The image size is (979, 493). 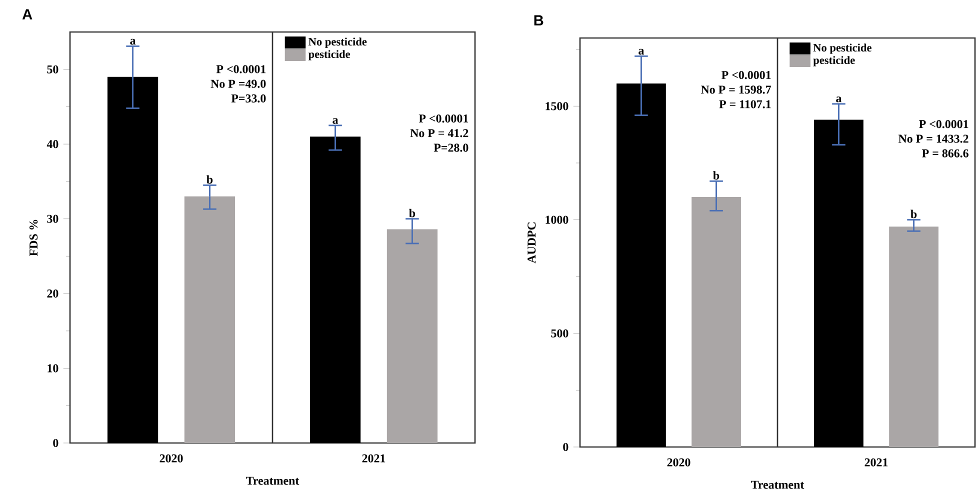 I want to click on annotation: No P = 41.2, so click(x=439, y=133).